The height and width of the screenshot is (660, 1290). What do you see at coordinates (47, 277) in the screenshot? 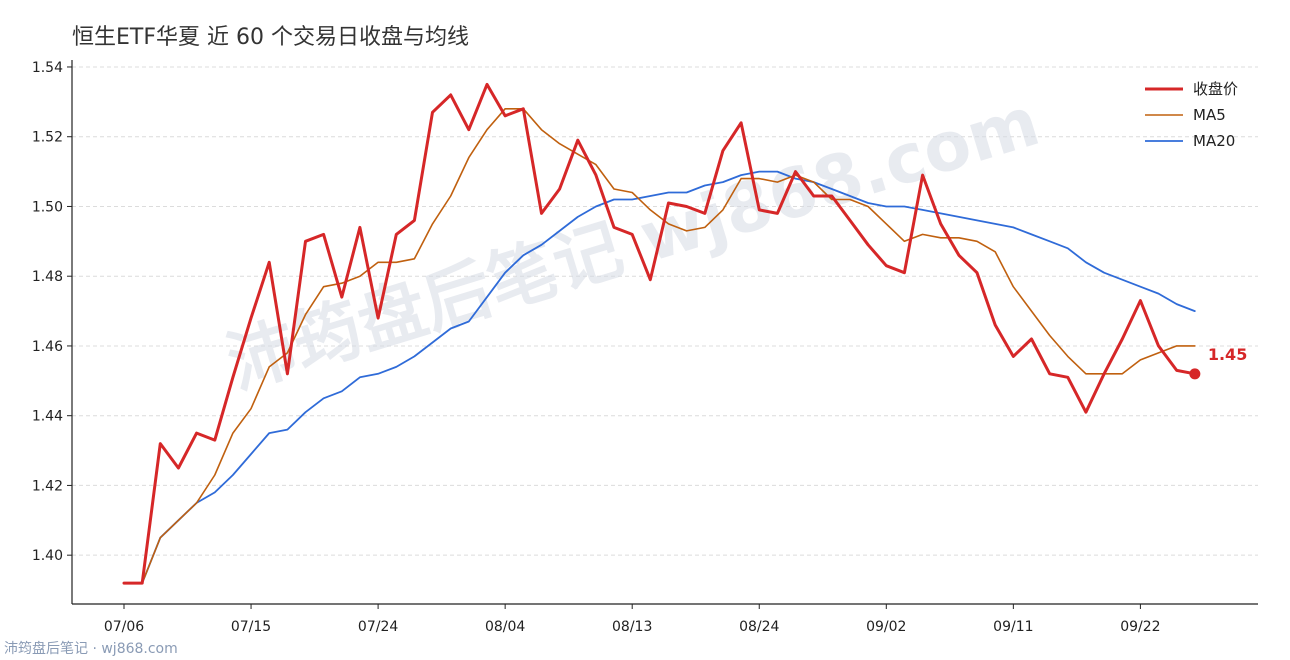
I see `y-tick-label: 1.48` at bounding box center [47, 277].